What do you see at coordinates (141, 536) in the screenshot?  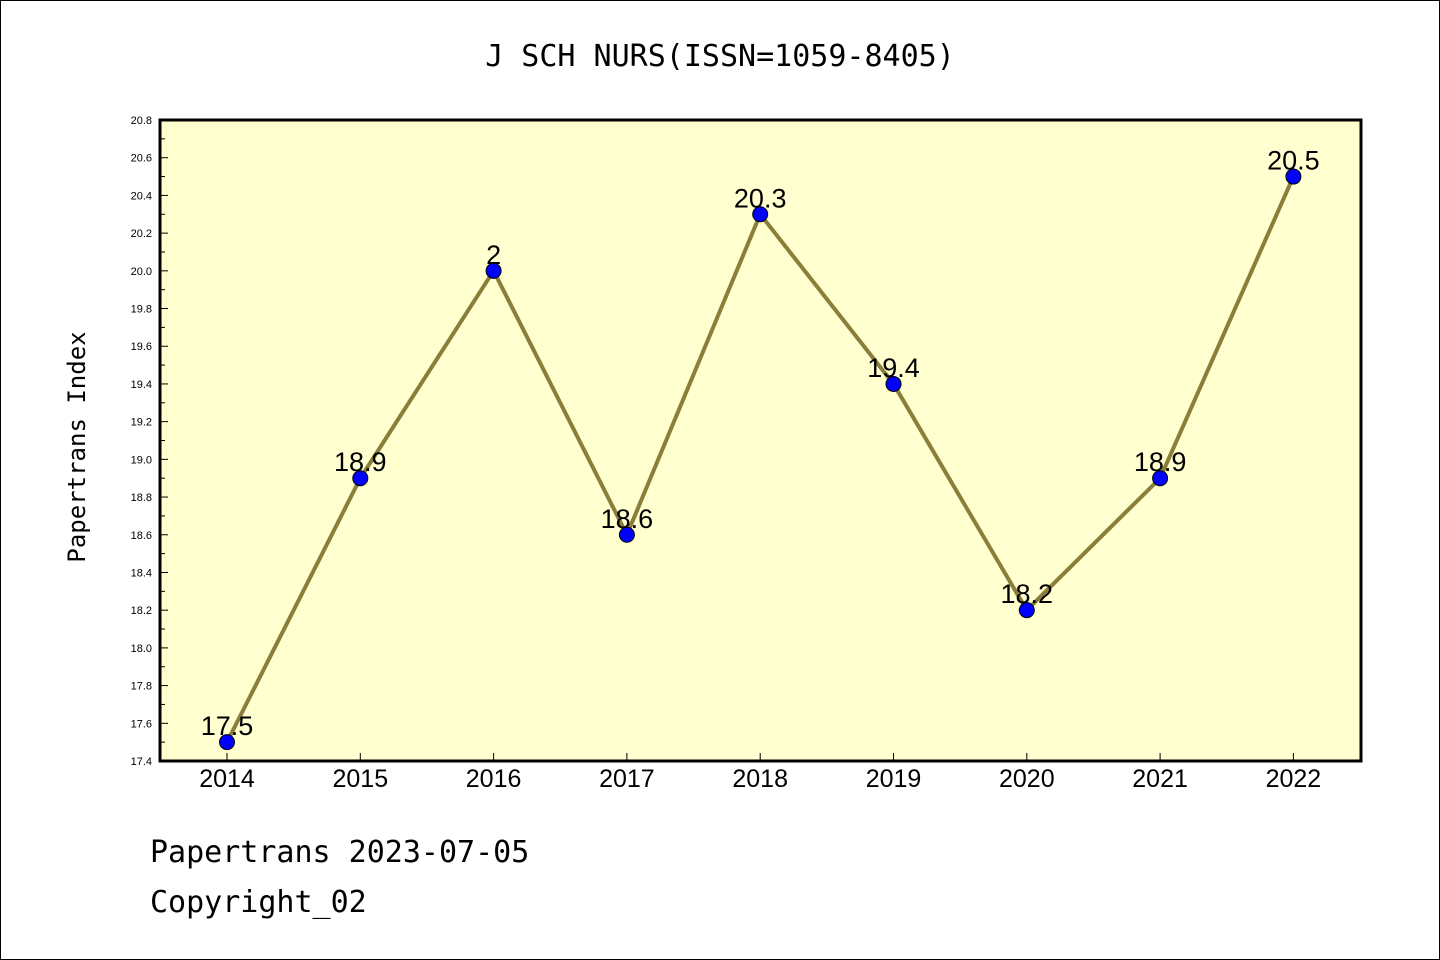 I see `y-tick-label: 18.6` at bounding box center [141, 536].